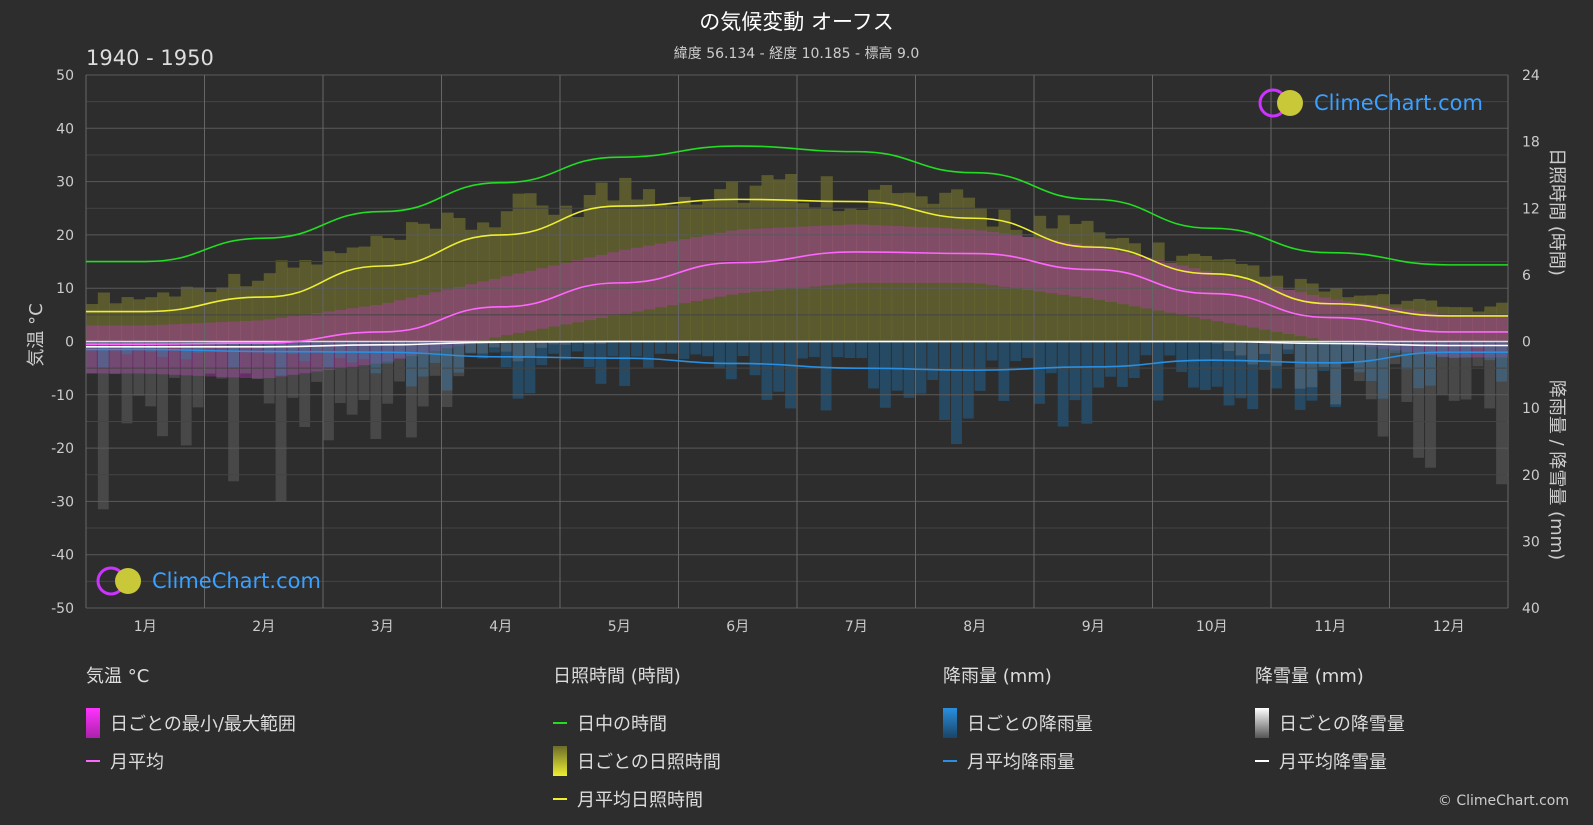  I want to click on legend-sunshine: 日照時間 (時間) 日中の時間 日ごとの日照時間 月平均日照時間, so click(637, 740).